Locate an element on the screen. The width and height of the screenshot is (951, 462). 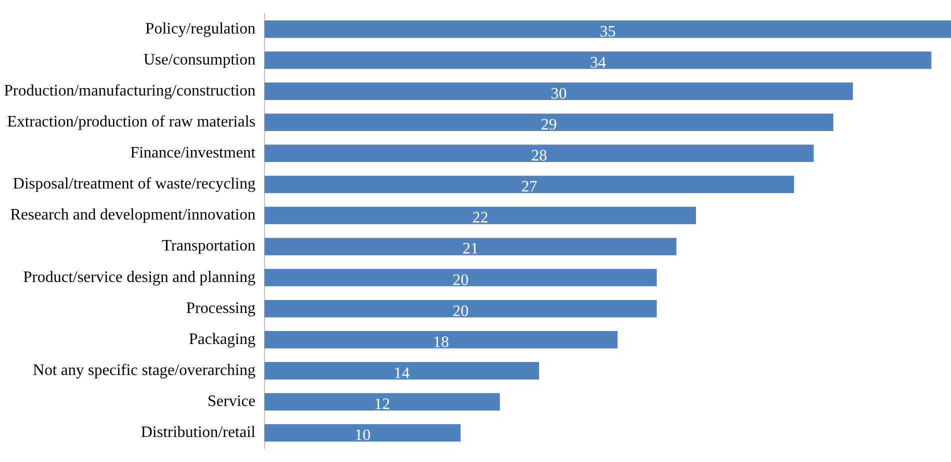
data-label: 21 is located at coordinates (470, 249).